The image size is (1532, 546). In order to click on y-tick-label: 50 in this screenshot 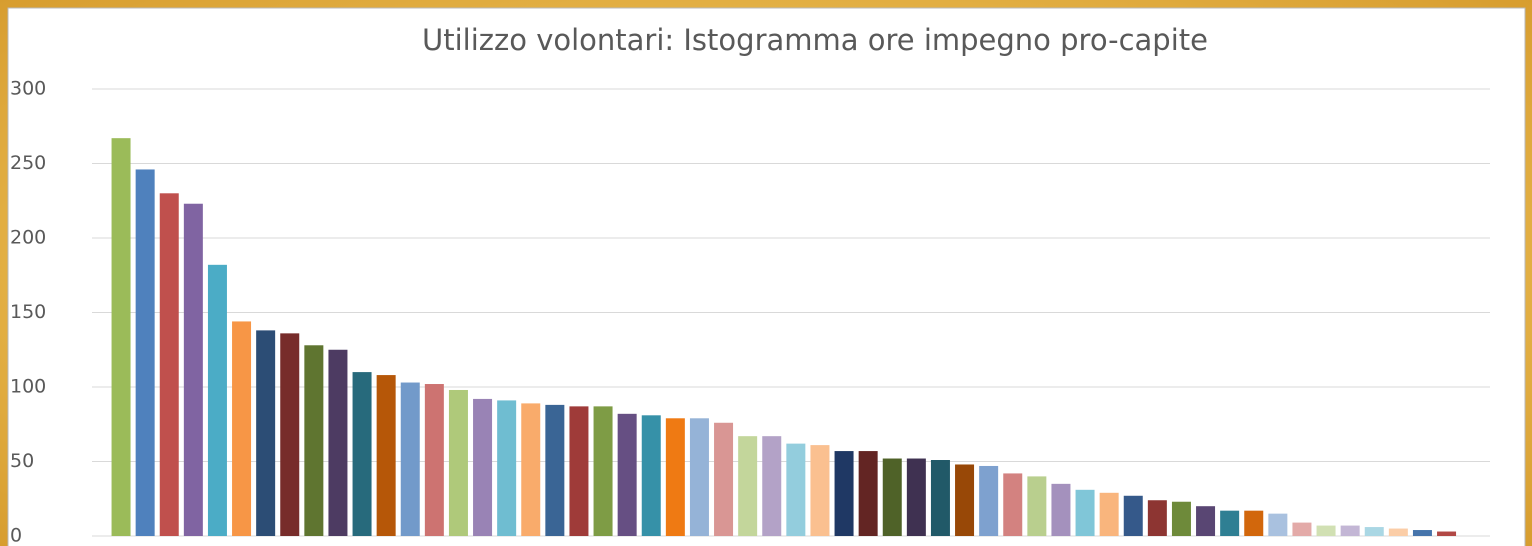, I will do `click(22, 461)`.